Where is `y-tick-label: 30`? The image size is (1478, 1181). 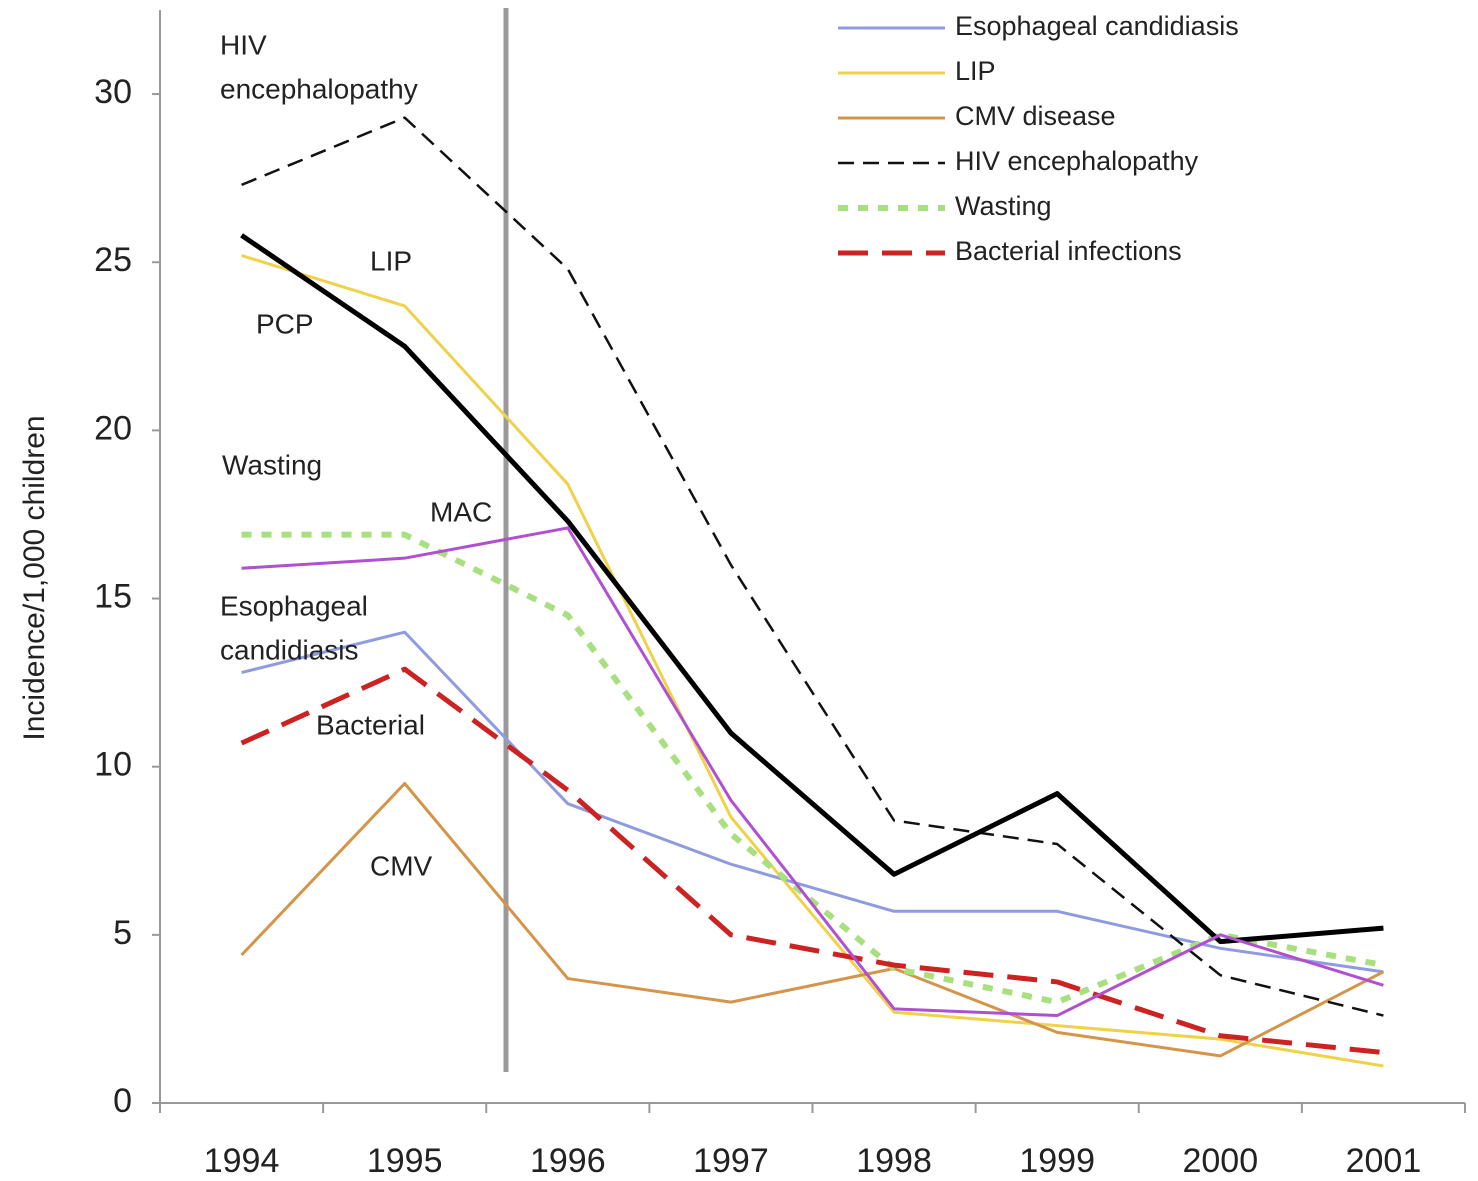
y-tick-label: 30 is located at coordinates (113, 92).